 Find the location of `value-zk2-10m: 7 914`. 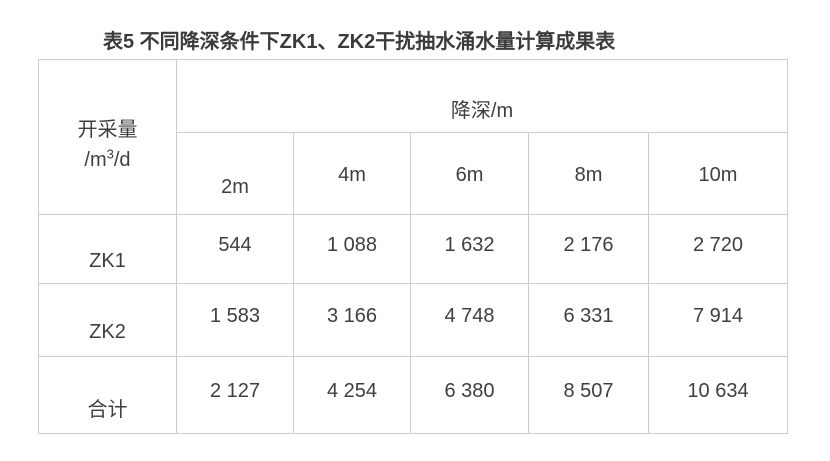

value-zk2-10m: 7 914 is located at coordinates (718, 315).